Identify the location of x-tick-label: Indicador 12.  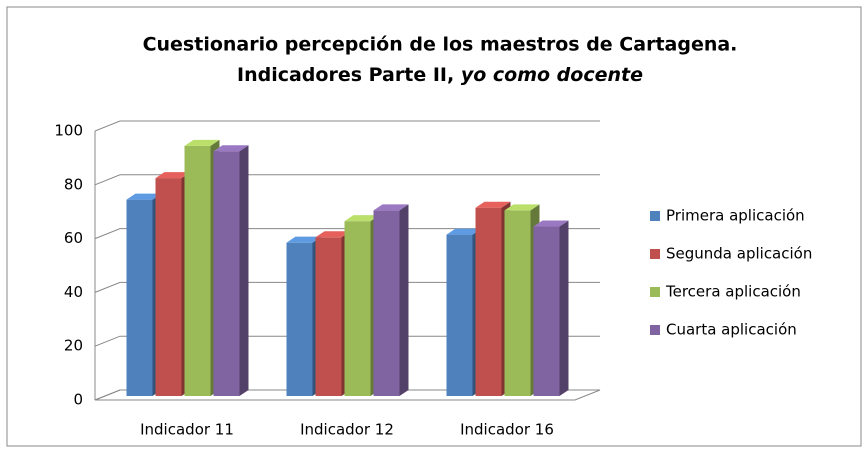
(347, 430).